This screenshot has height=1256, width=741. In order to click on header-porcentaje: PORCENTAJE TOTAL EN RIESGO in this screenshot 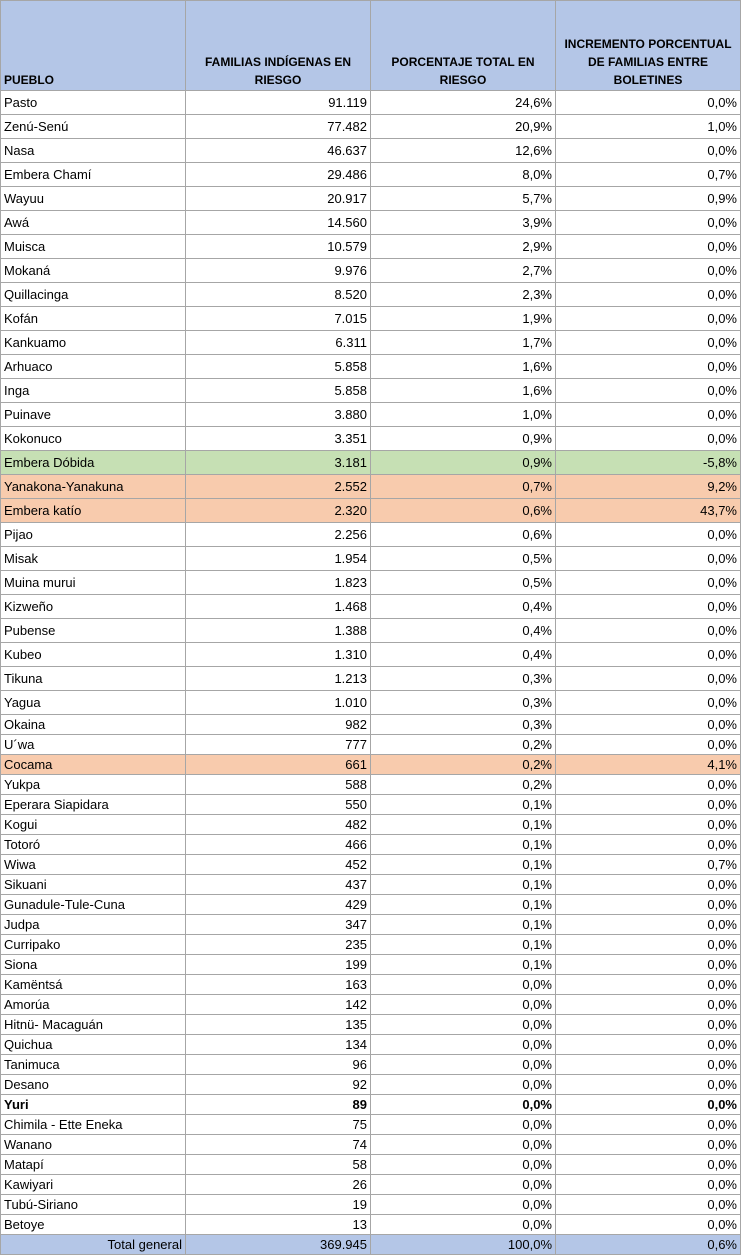, I will do `click(463, 45)`.